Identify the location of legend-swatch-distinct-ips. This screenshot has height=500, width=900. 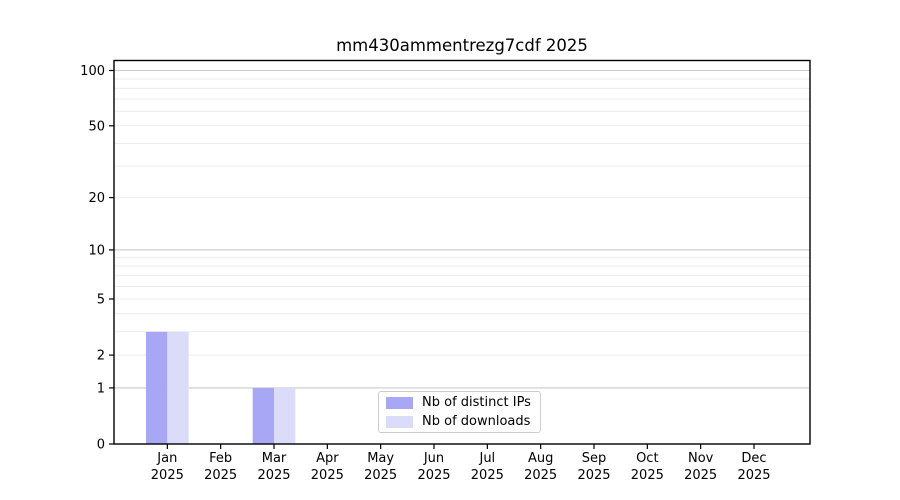
(399, 402).